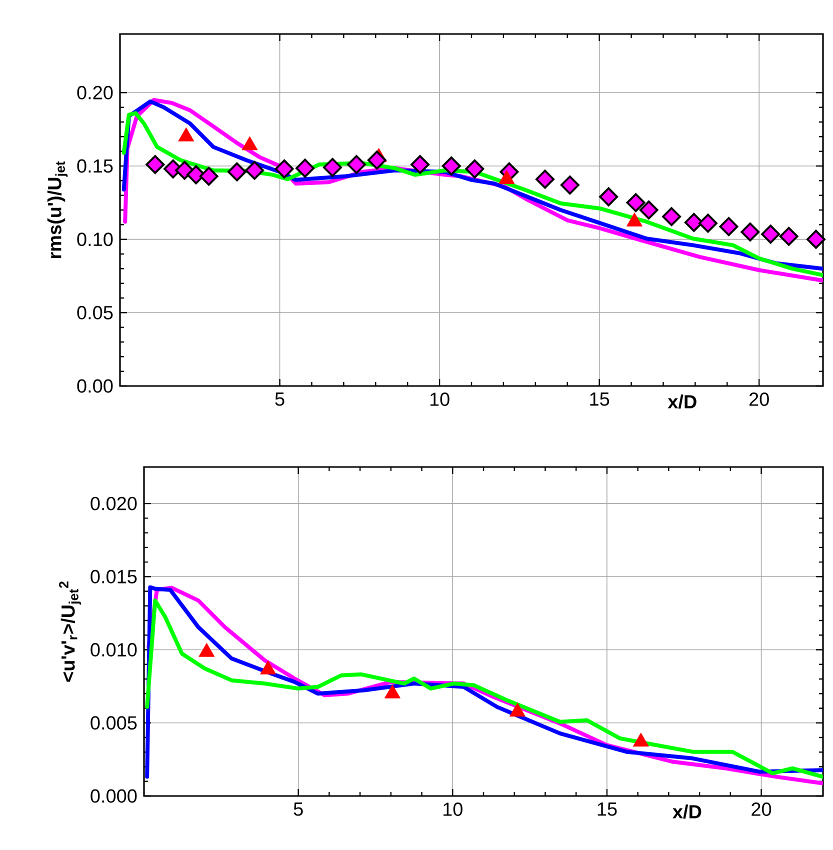 This screenshot has height=850, width=833. Describe the element at coordinates (95, 313) in the screenshot. I see `y-tick-label: 0.05` at that location.